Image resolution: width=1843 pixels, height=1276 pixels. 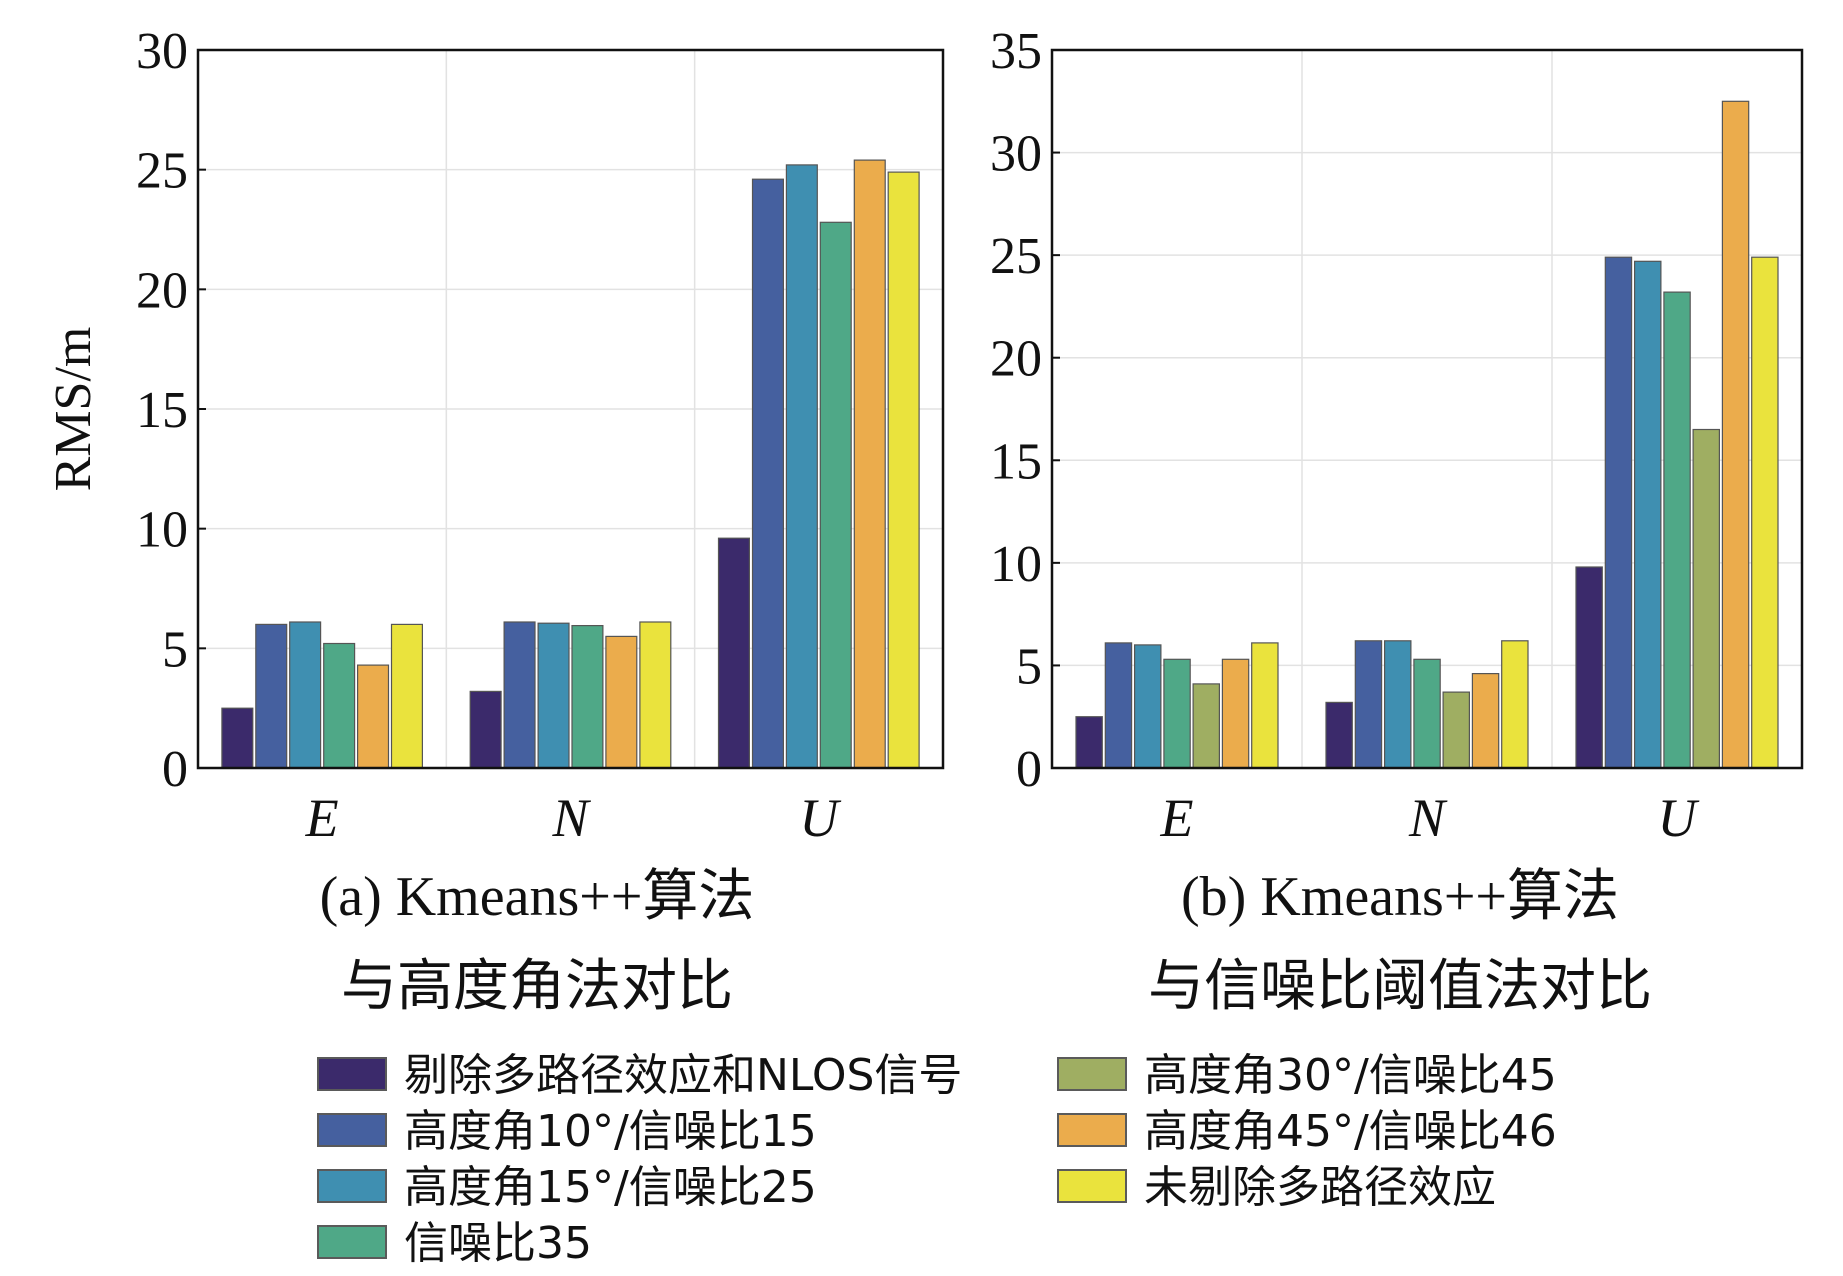 What do you see at coordinates (1016, 51) in the screenshot?
I see `y-tick-label: 35` at bounding box center [1016, 51].